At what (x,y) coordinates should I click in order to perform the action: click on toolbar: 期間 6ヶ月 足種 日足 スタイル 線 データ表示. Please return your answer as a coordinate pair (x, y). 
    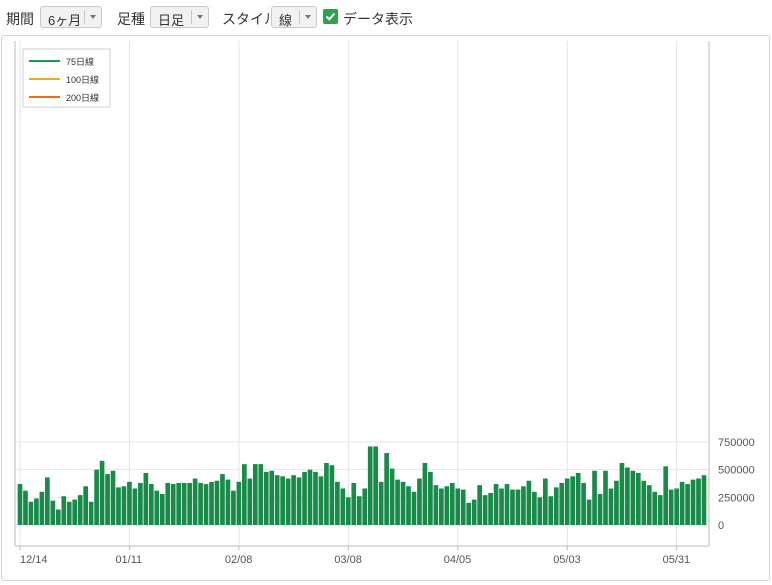
    Looking at the image, I should click on (386, 18).